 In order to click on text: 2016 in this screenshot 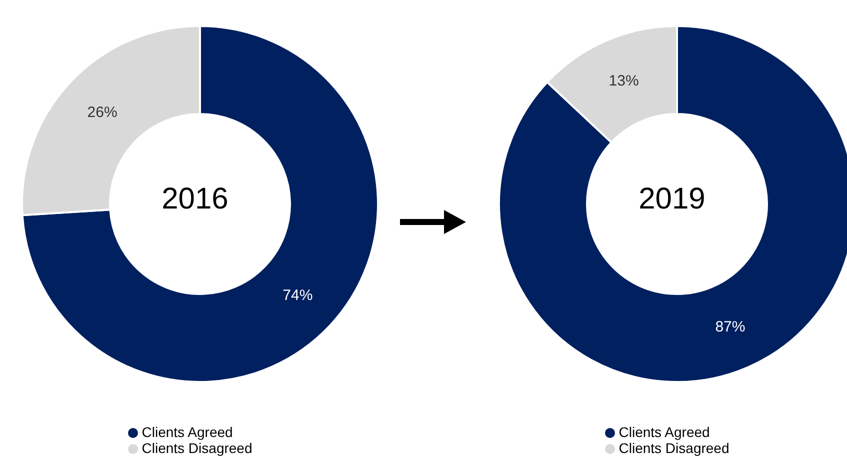, I will do `click(195, 199)`.